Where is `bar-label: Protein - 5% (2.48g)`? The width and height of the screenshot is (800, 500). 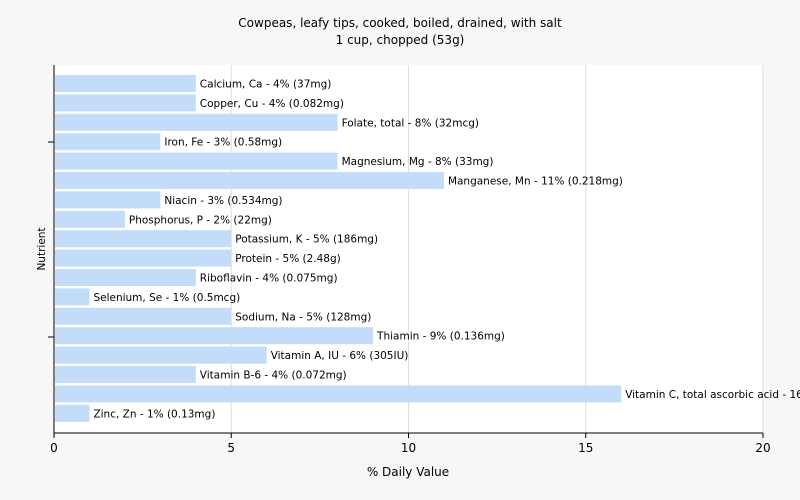
bar-label: Protein - 5% (2.48g) is located at coordinates (288, 259).